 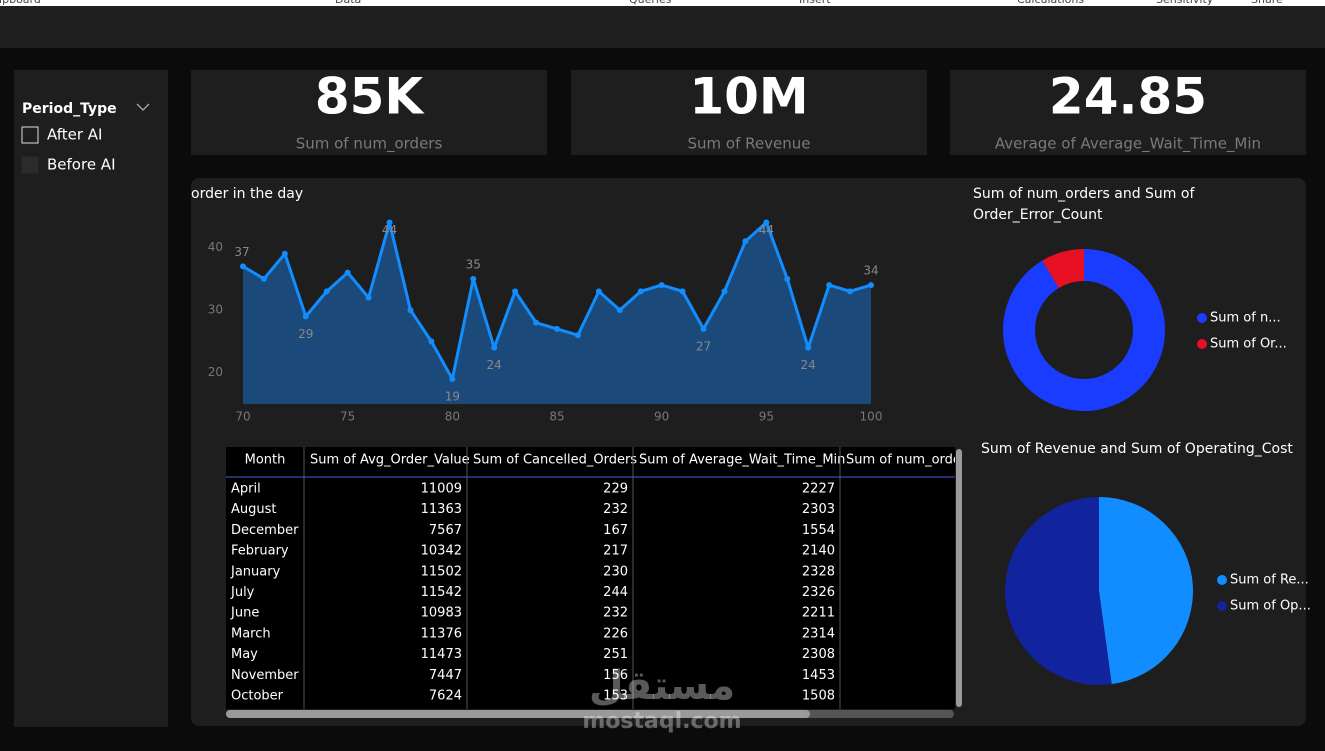 What do you see at coordinates (662, 3) in the screenshot?
I see `ribbon-strip` at bounding box center [662, 3].